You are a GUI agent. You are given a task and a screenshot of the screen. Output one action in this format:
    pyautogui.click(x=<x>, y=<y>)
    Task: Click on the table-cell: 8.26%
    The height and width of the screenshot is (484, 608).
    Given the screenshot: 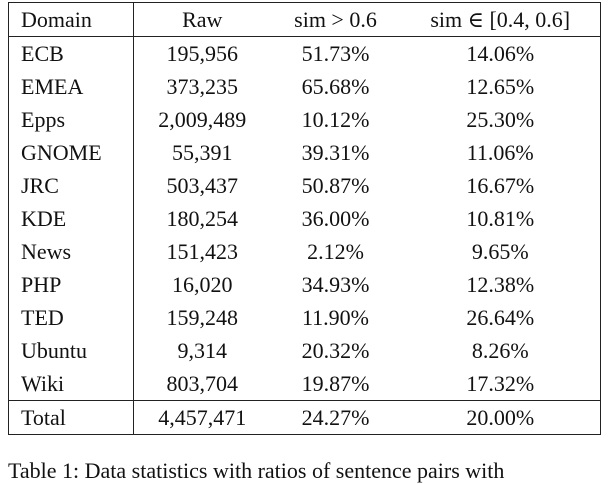 What is the action you would take?
    pyautogui.click(x=500, y=350)
    